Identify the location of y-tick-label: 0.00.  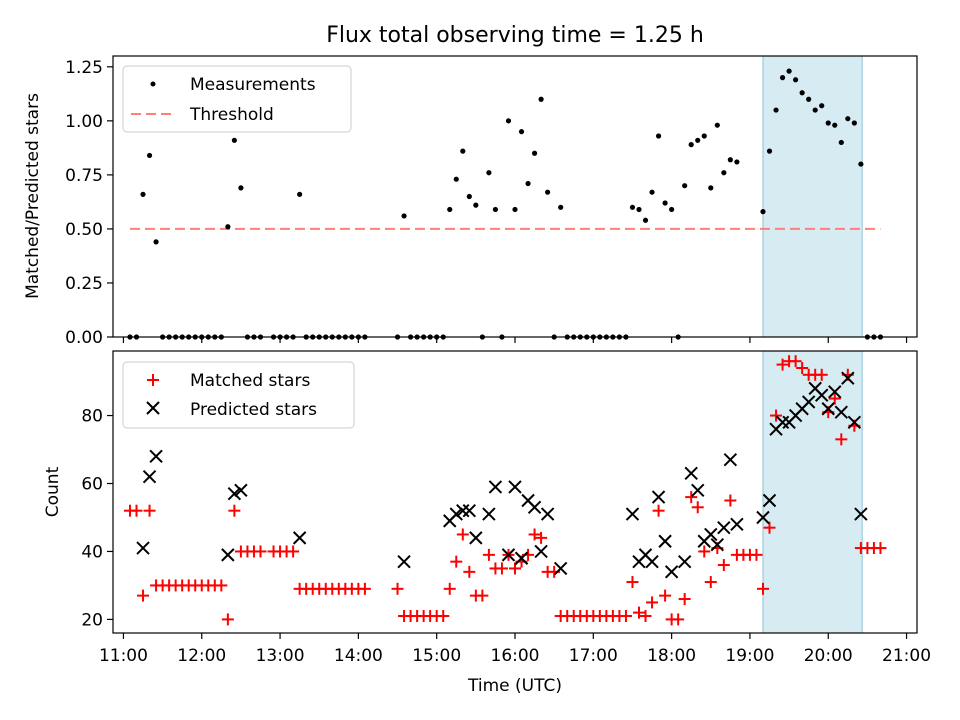
(84, 338).